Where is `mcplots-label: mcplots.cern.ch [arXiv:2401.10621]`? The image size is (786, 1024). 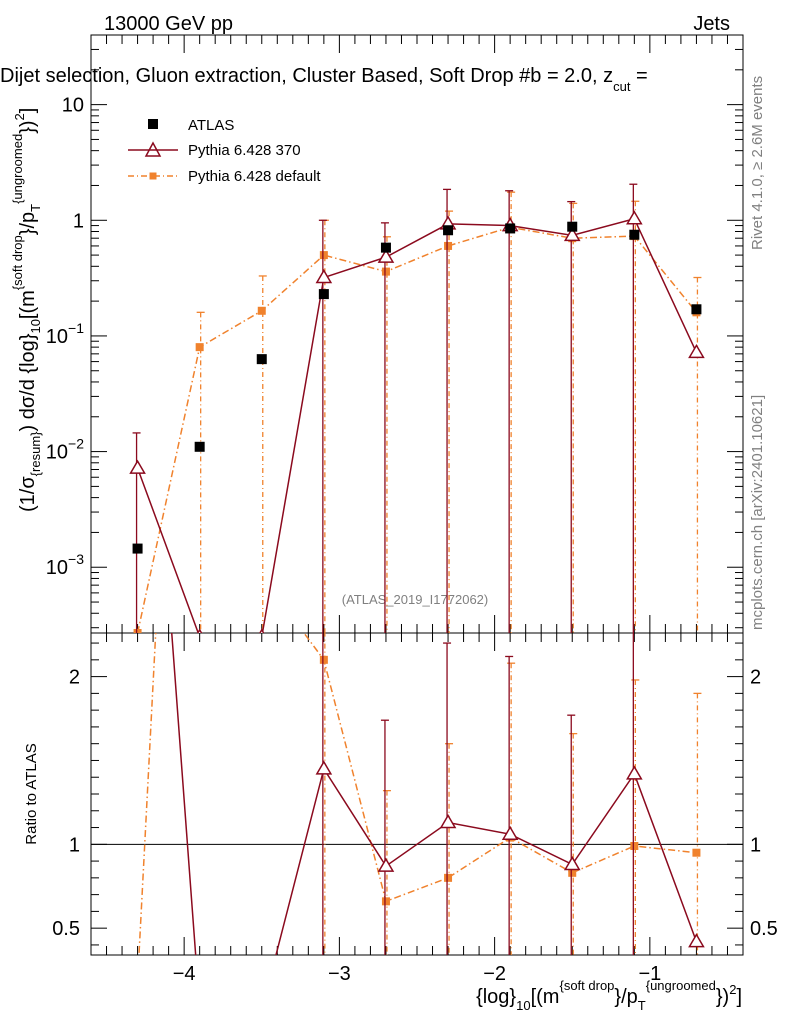 mcplots-label: mcplots.cern.ch [arXiv:2401.10621] is located at coordinates (757, 512).